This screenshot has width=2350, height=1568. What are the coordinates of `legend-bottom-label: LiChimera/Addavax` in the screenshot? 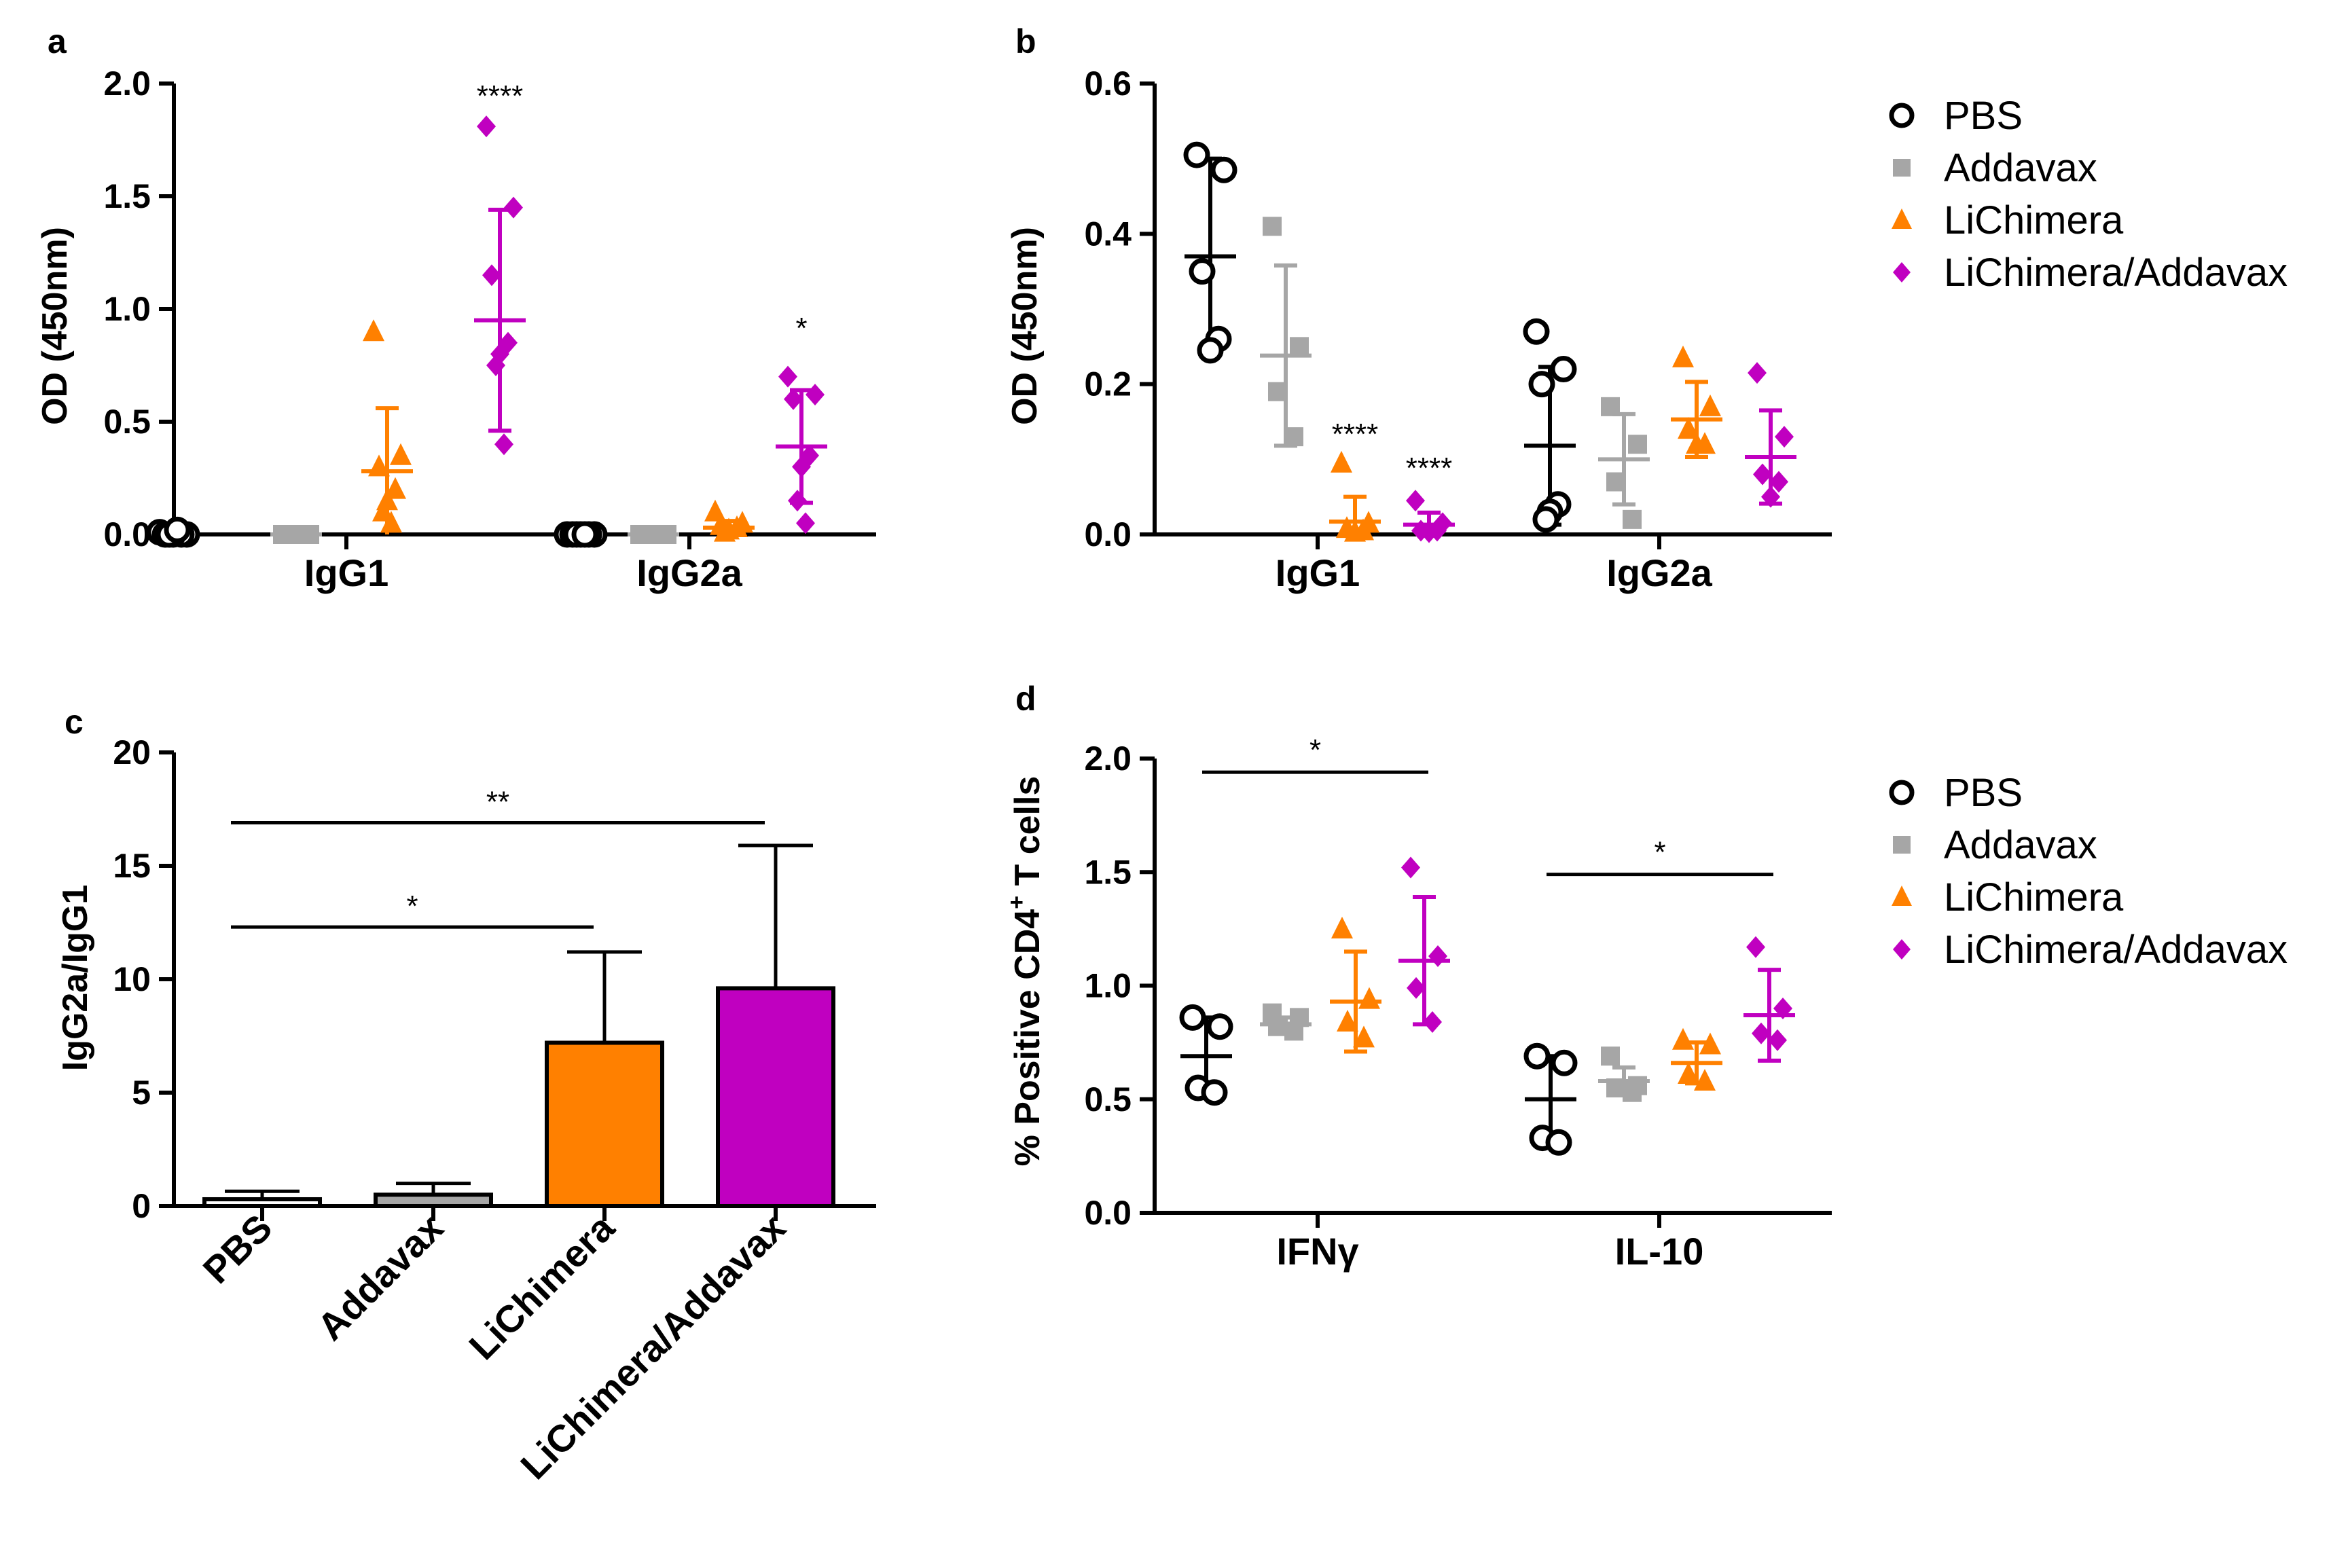 It's located at (2116, 950).